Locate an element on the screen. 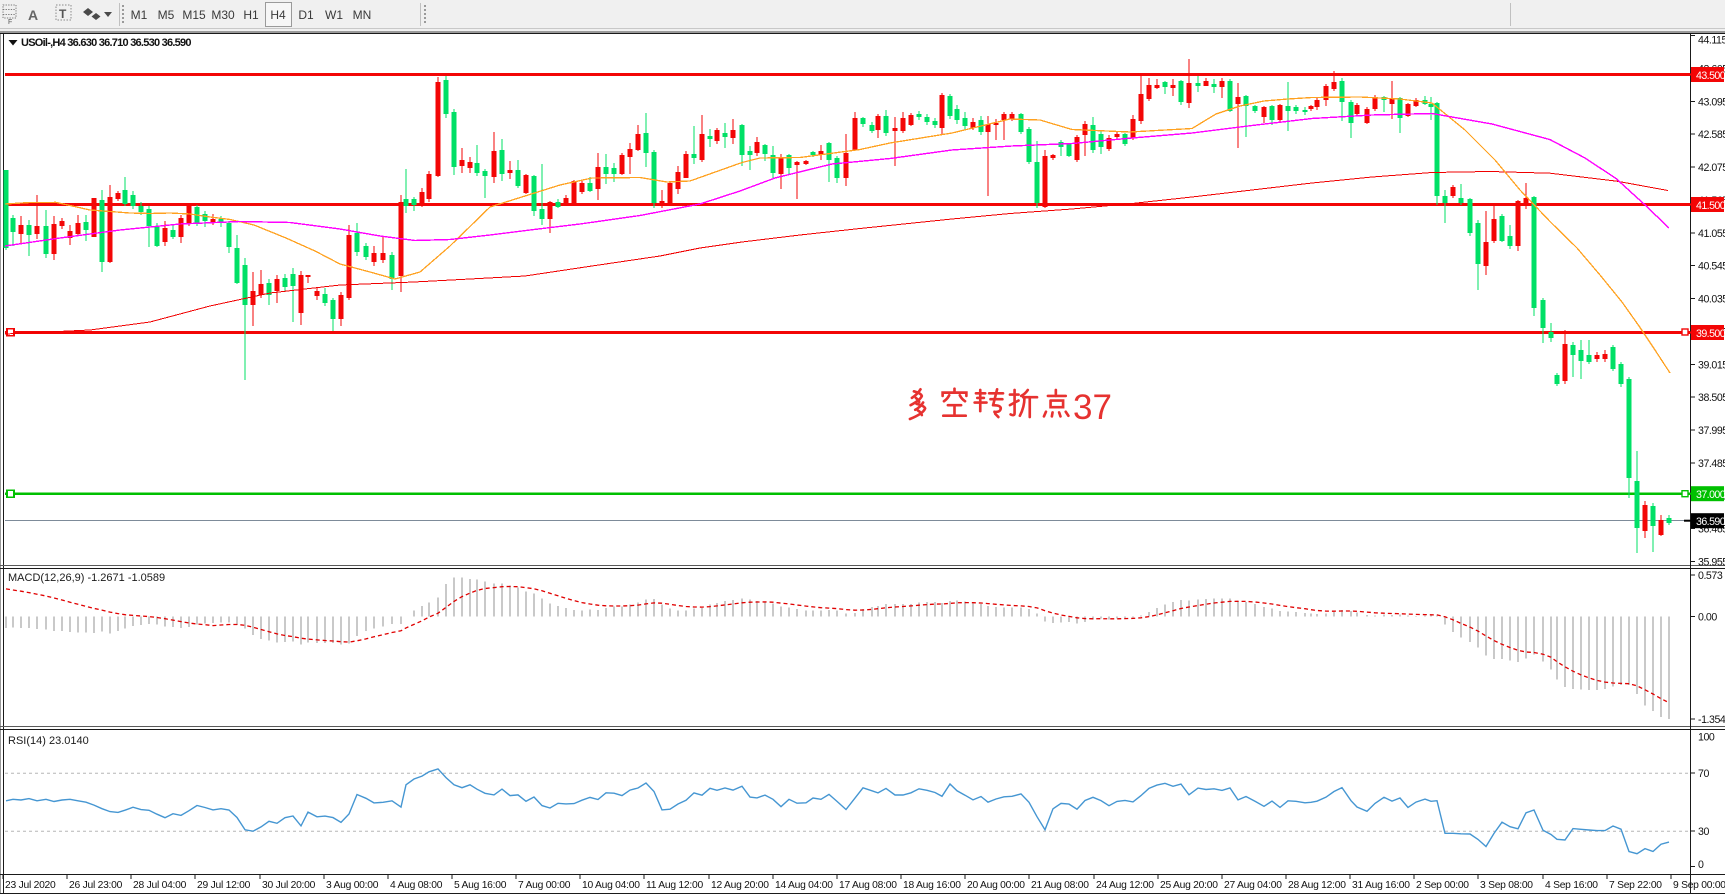 The height and width of the screenshot is (895, 1725). svg-text: F is located at coordinates (10, 22).